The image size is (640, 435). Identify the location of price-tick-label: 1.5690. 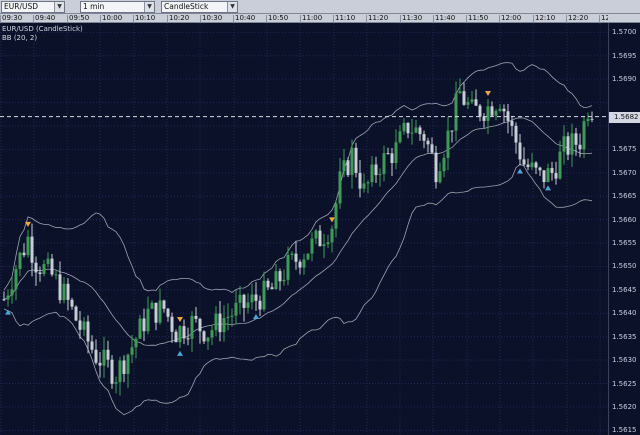
(624, 79).